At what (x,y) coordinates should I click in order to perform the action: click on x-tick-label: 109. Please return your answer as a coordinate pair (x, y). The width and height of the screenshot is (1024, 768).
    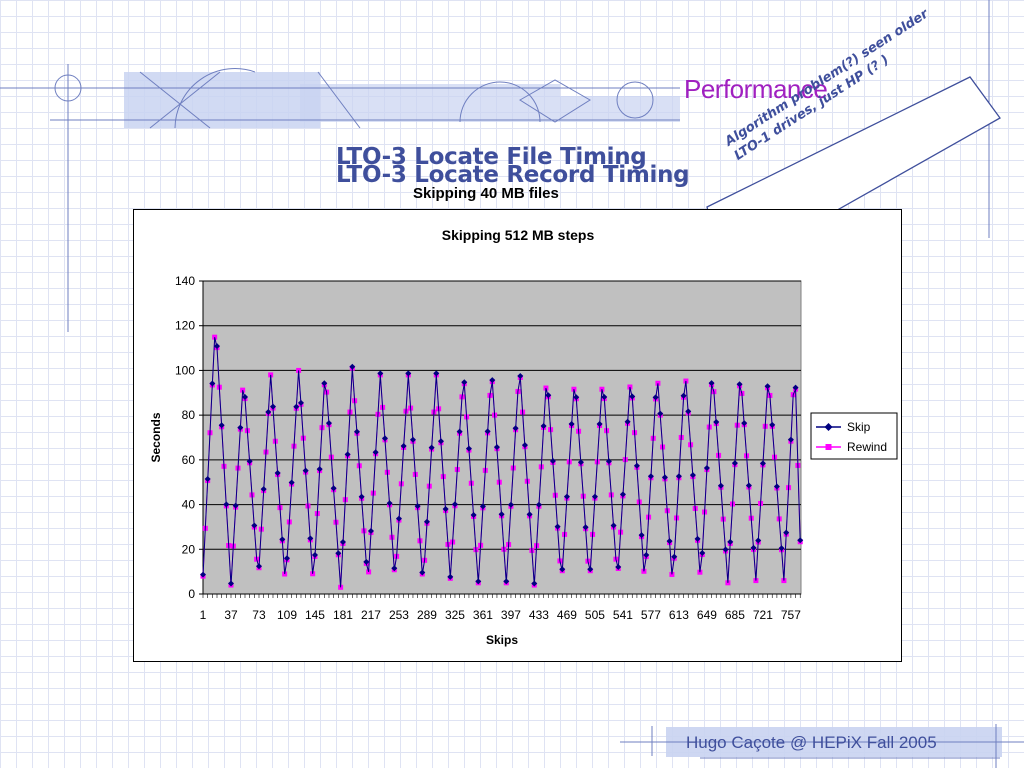
    Looking at the image, I should click on (287, 615).